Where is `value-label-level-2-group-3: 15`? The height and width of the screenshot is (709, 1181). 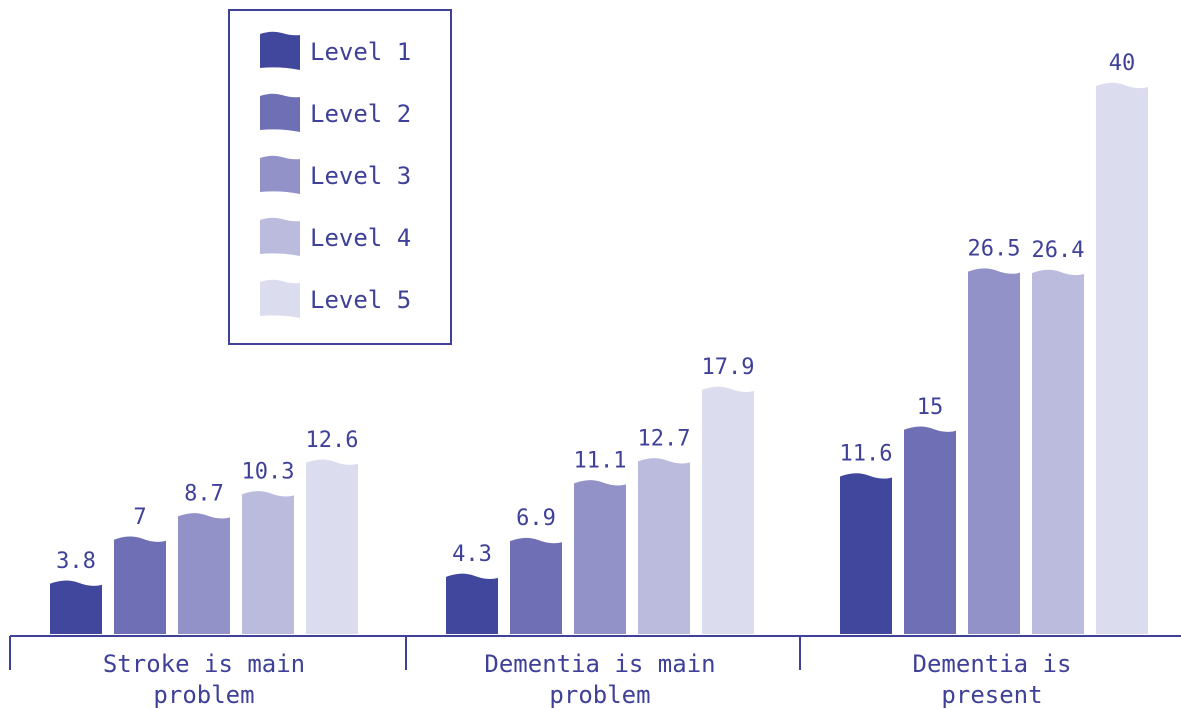
value-label-level-2-group-3: 15 is located at coordinates (930, 407).